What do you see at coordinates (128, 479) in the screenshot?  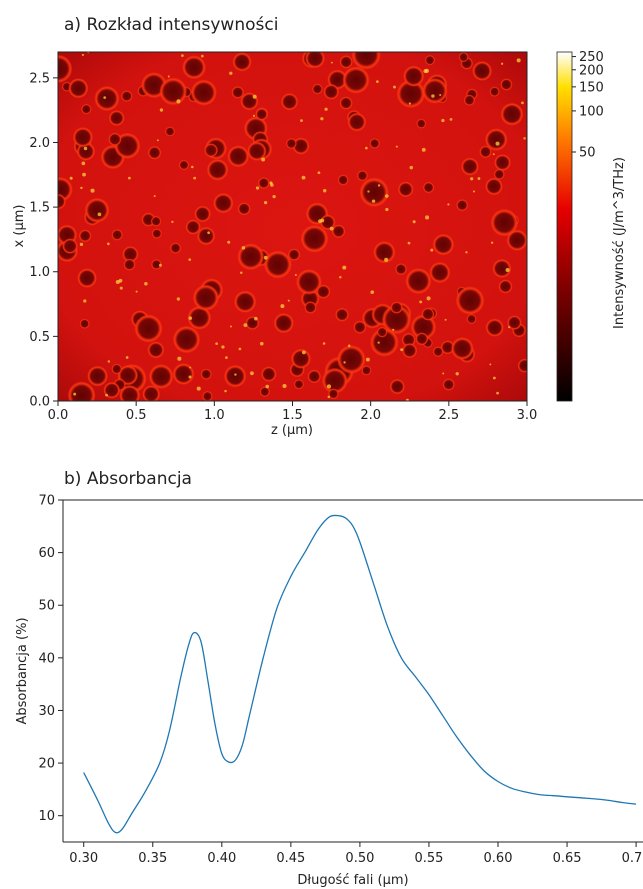 I see `line-chart-title: b) Absorbancja` at bounding box center [128, 479].